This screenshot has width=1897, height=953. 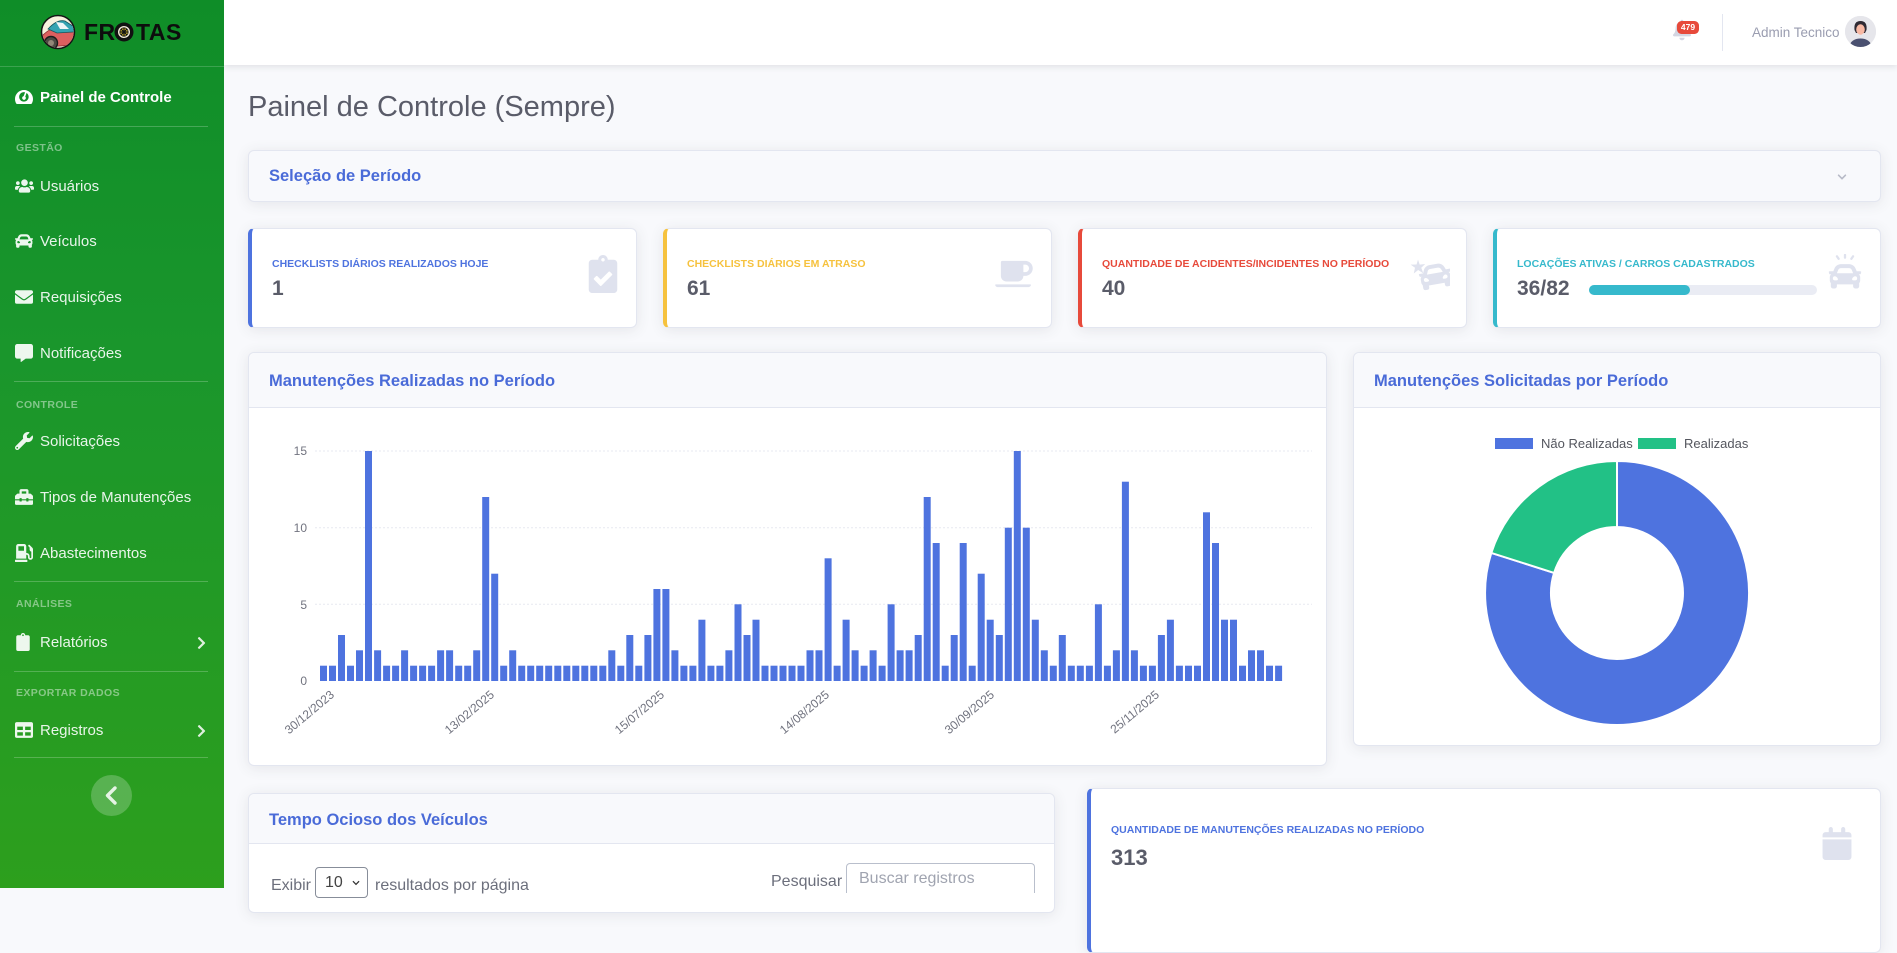 What do you see at coordinates (301, 451) in the screenshot?
I see `svg-text: 15` at bounding box center [301, 451].